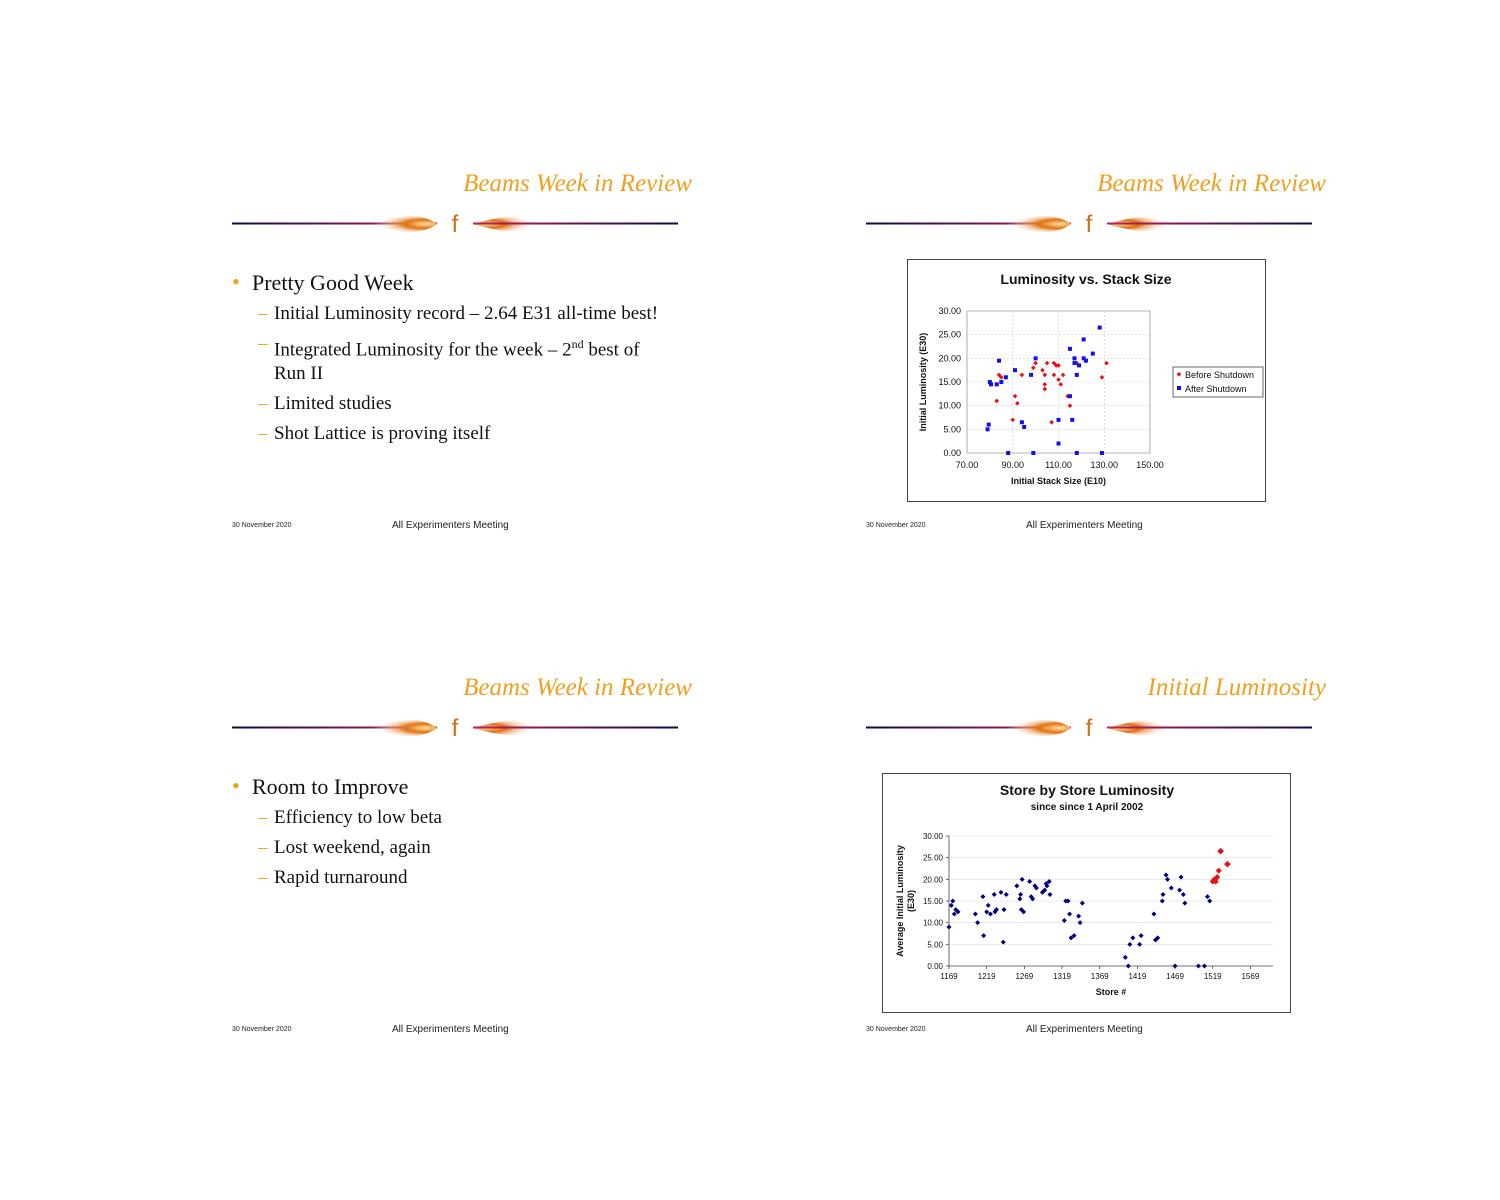 The height and width of the screenshot is (1200, 1500). What do you see at coordinates (967, 465) in the screenshot?
I see `x-tick-label: 70.00` at bounding box center [967, 465].